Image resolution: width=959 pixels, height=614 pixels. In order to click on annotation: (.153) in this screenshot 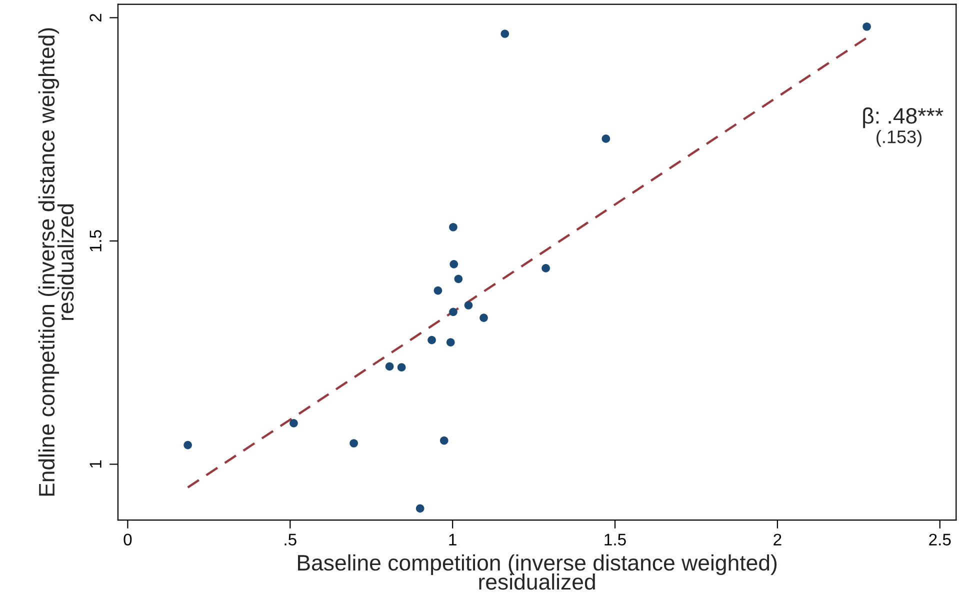, I will do `click(899, 138)`.